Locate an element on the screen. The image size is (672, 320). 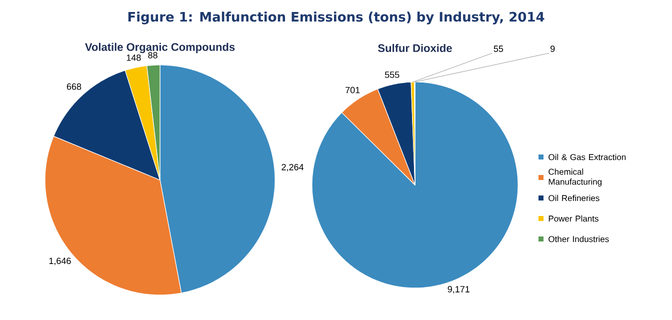
legend-label: Power Plants is located at coordinates (573, 218).